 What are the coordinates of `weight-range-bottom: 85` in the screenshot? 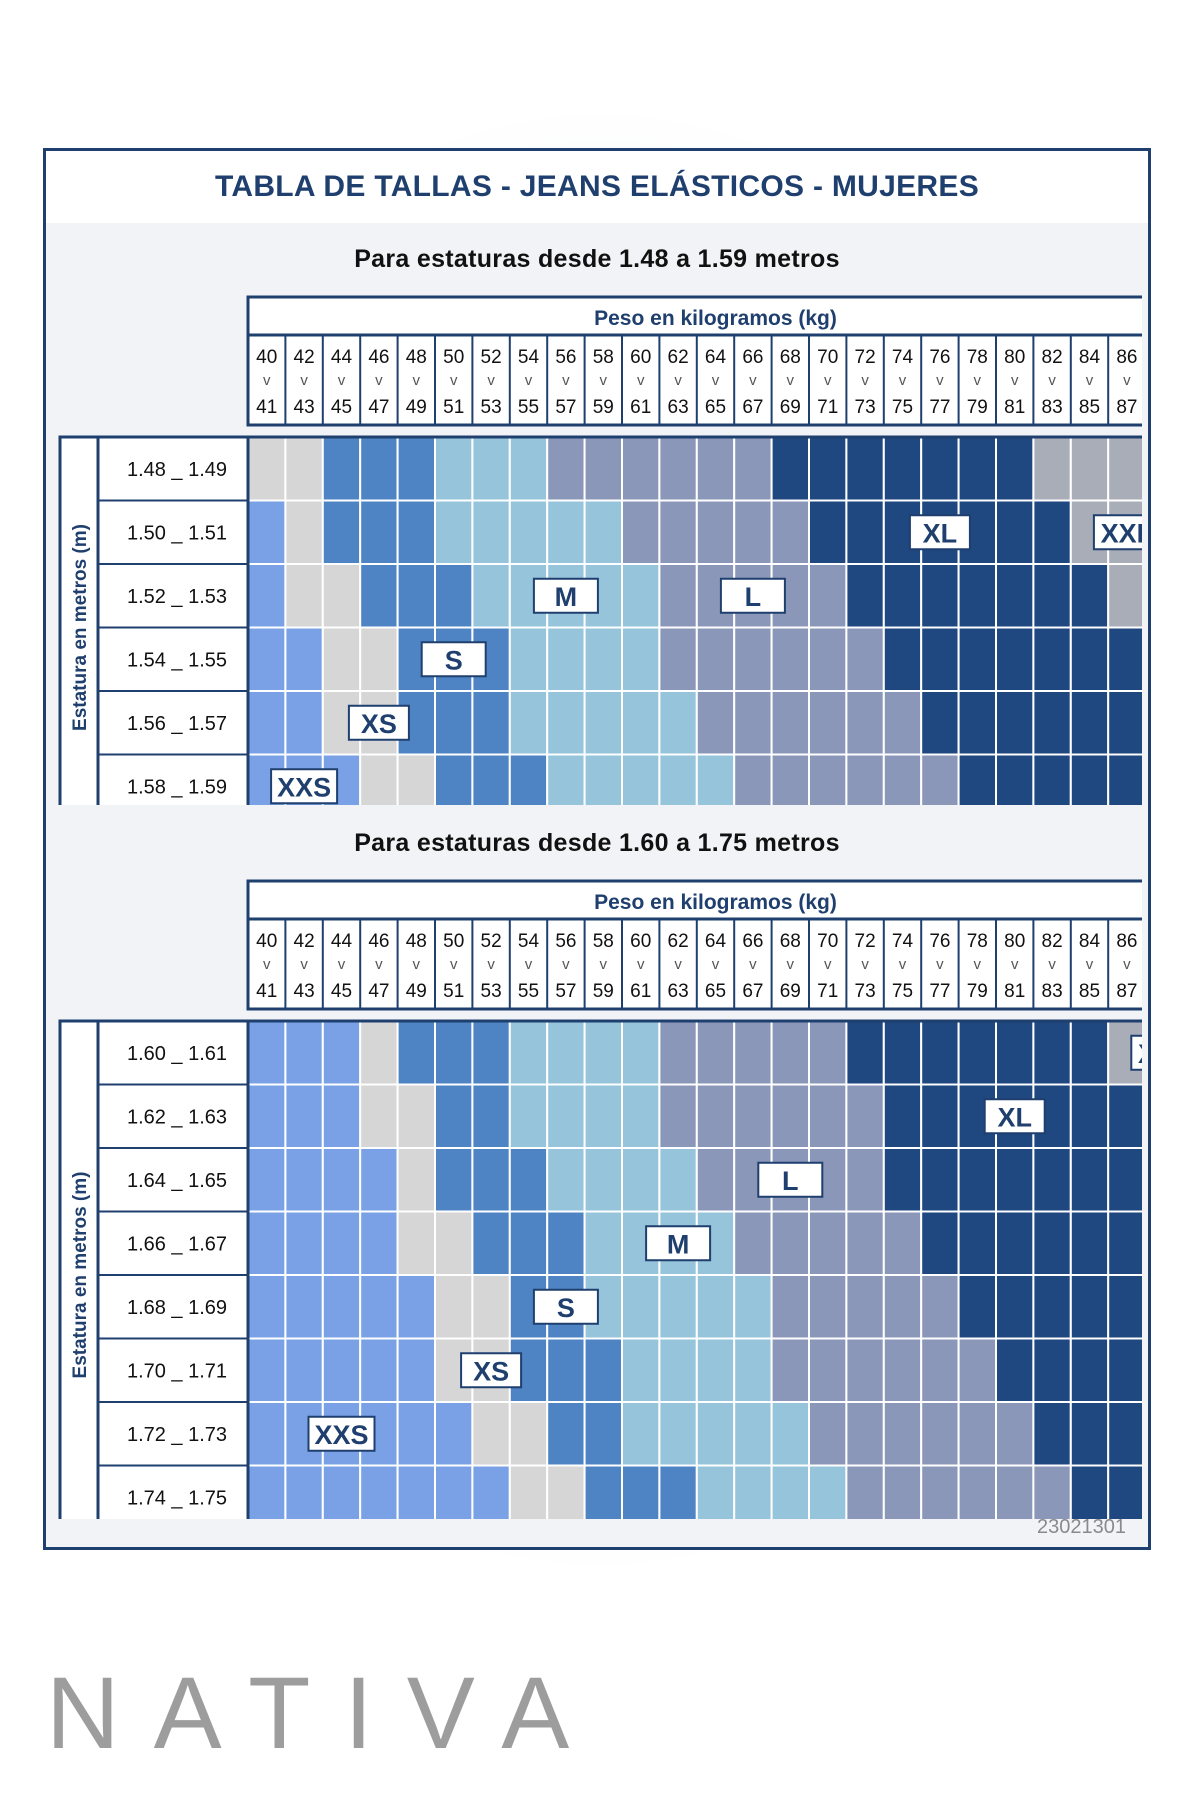 It's located at (1089, 407).